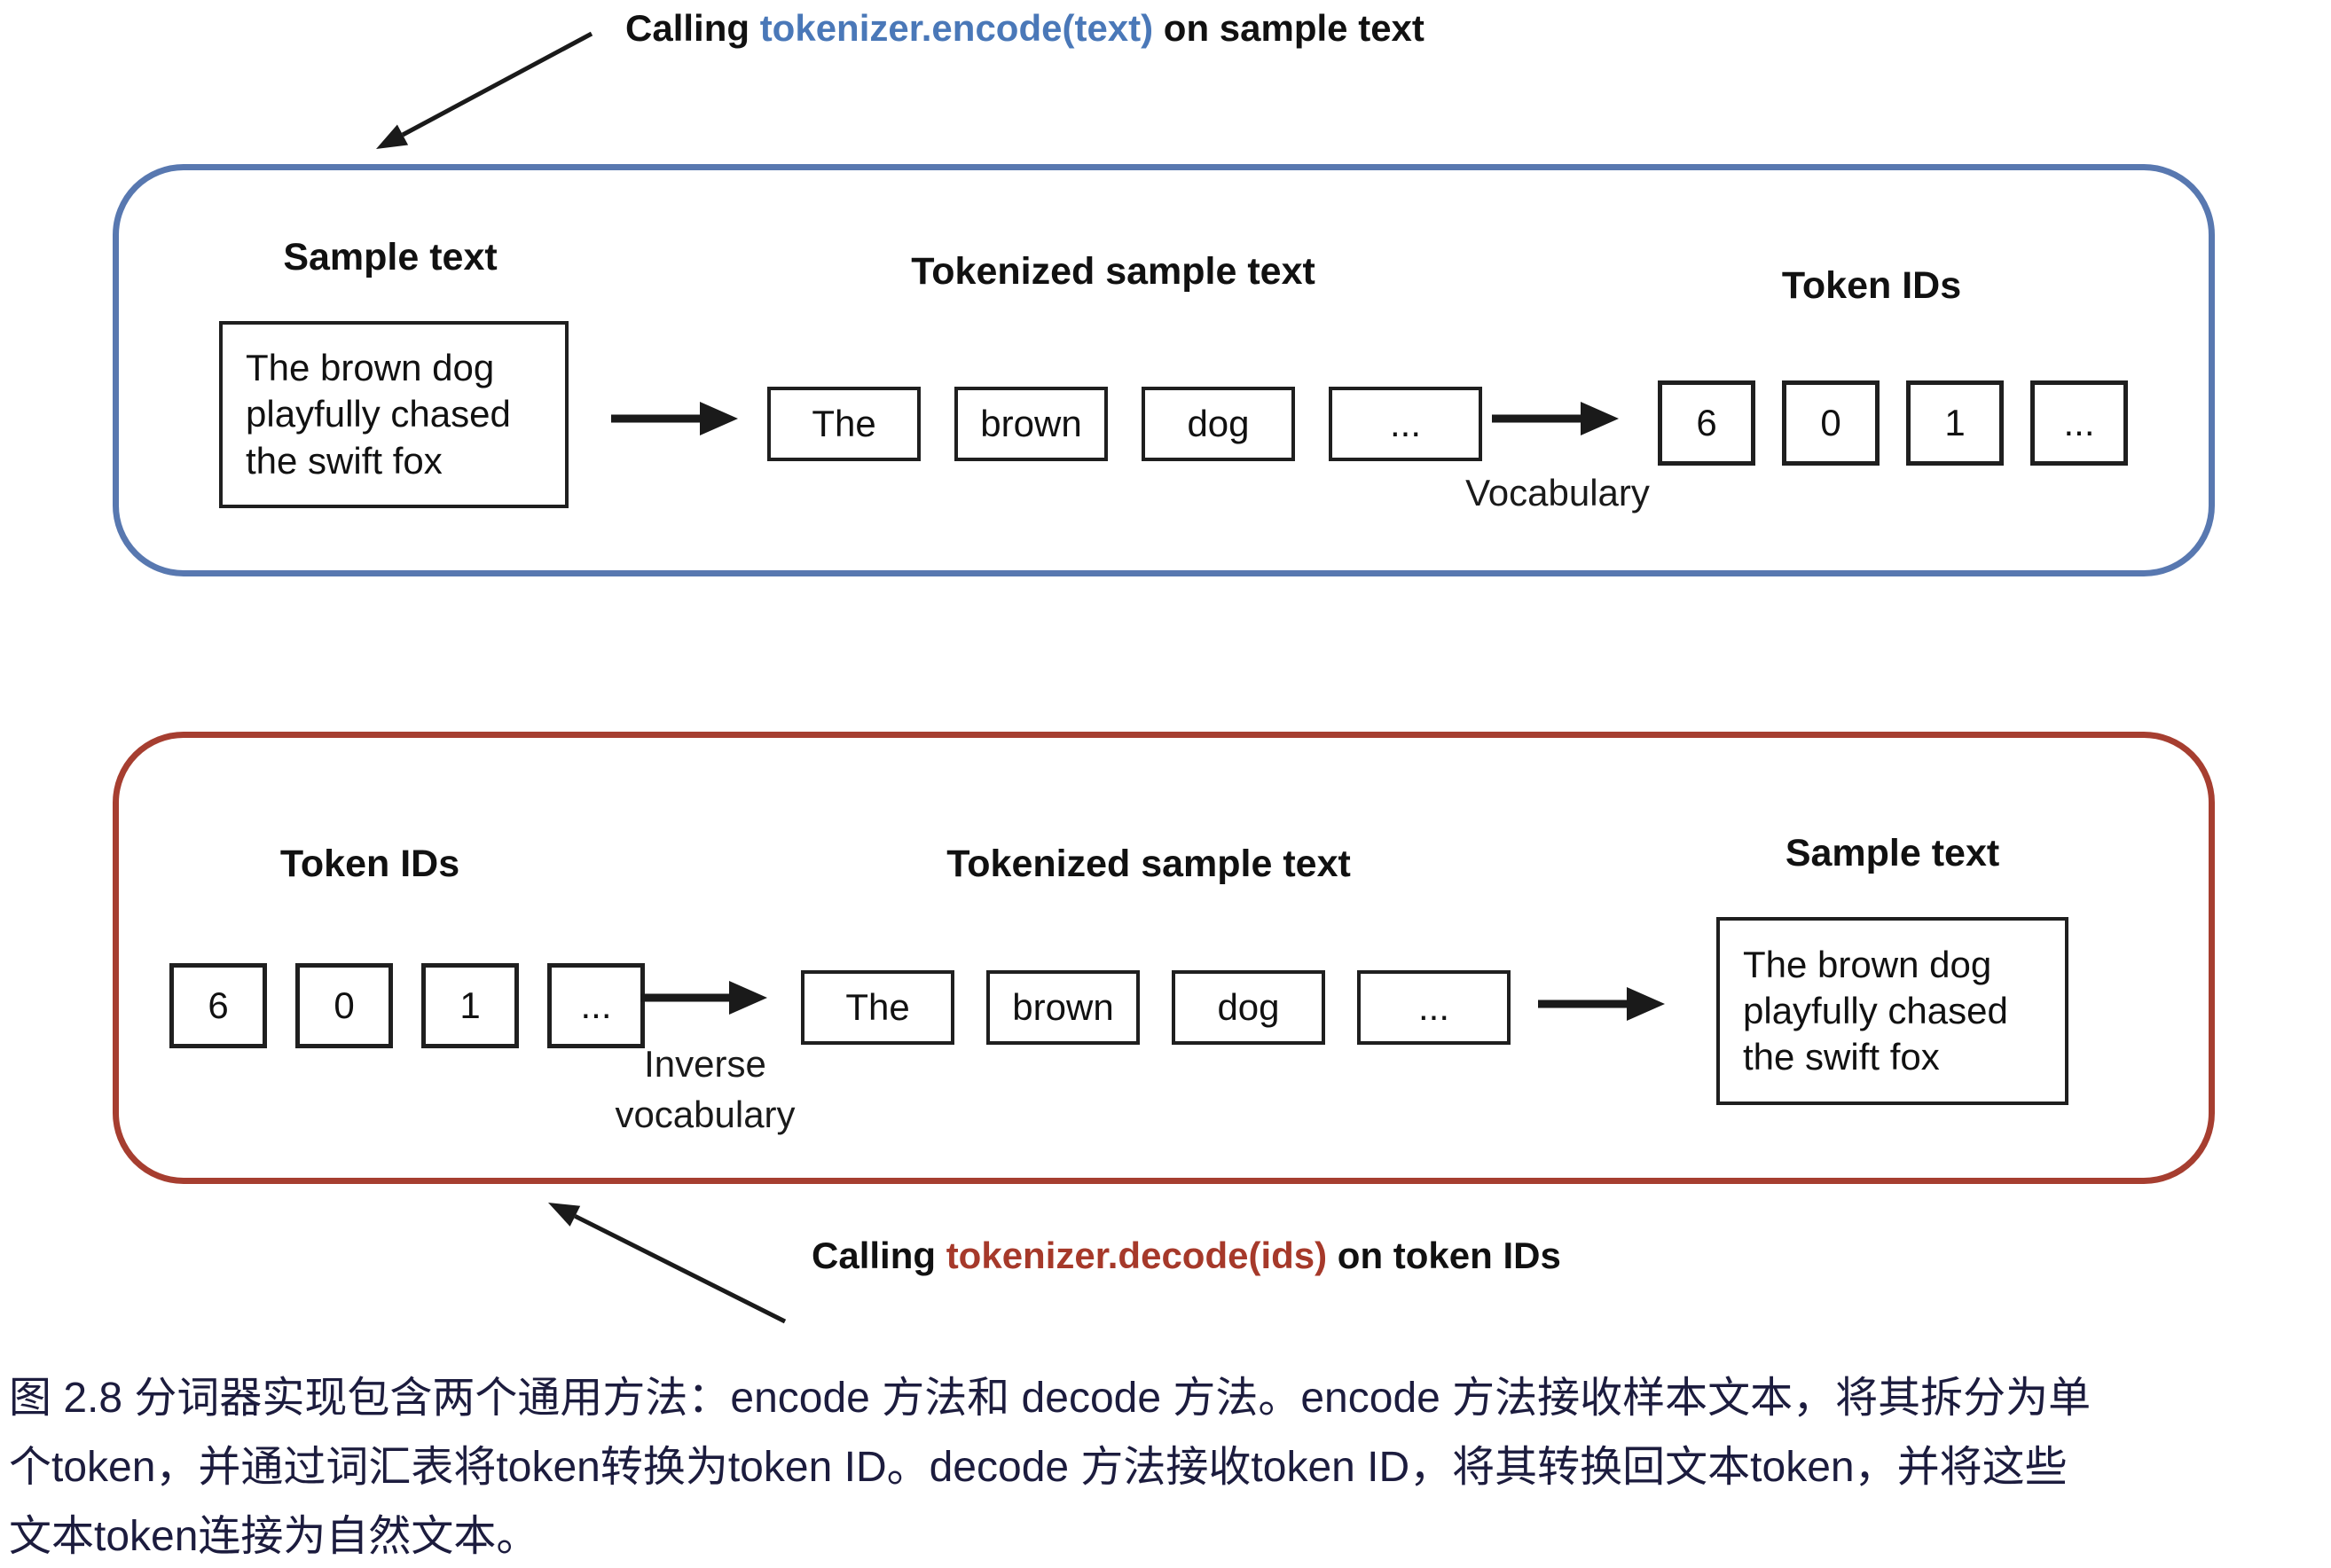  Describe the element at coordinates (1892, 853) in the screenshot. I see `decode-sample-text-heading: Sample text` at that location.